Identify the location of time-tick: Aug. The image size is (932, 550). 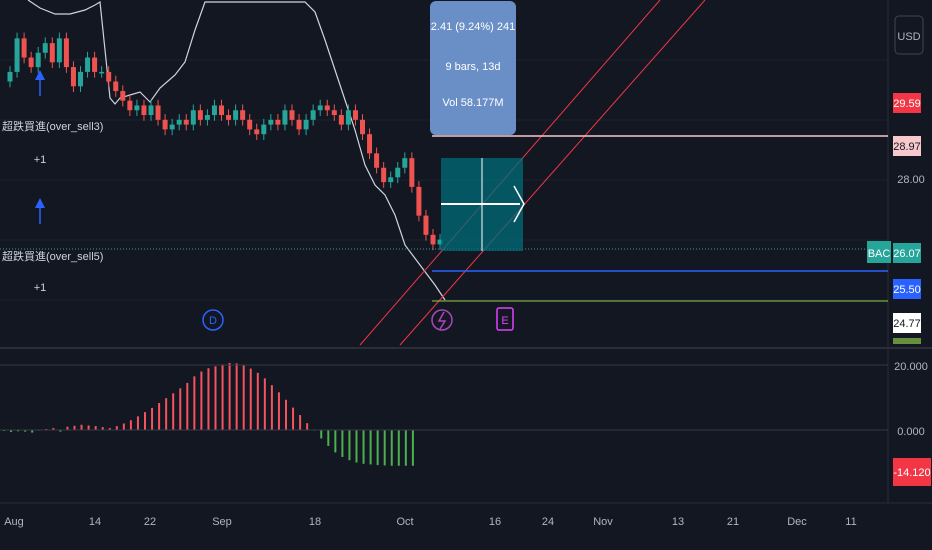
(14, 522).